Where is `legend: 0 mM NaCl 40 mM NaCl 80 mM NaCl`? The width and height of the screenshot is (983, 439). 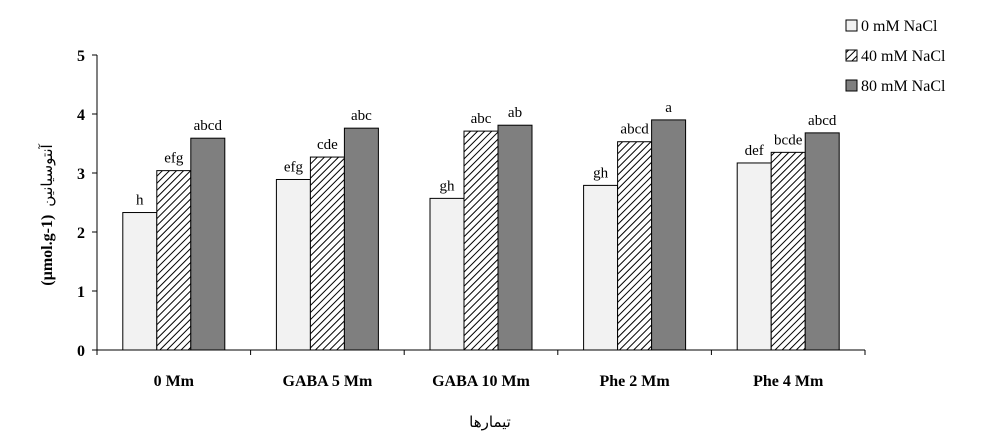
legend: 0 mM NaCl 40 mM NaCl 80 mM NaCl is located at coordinates (895, 56).